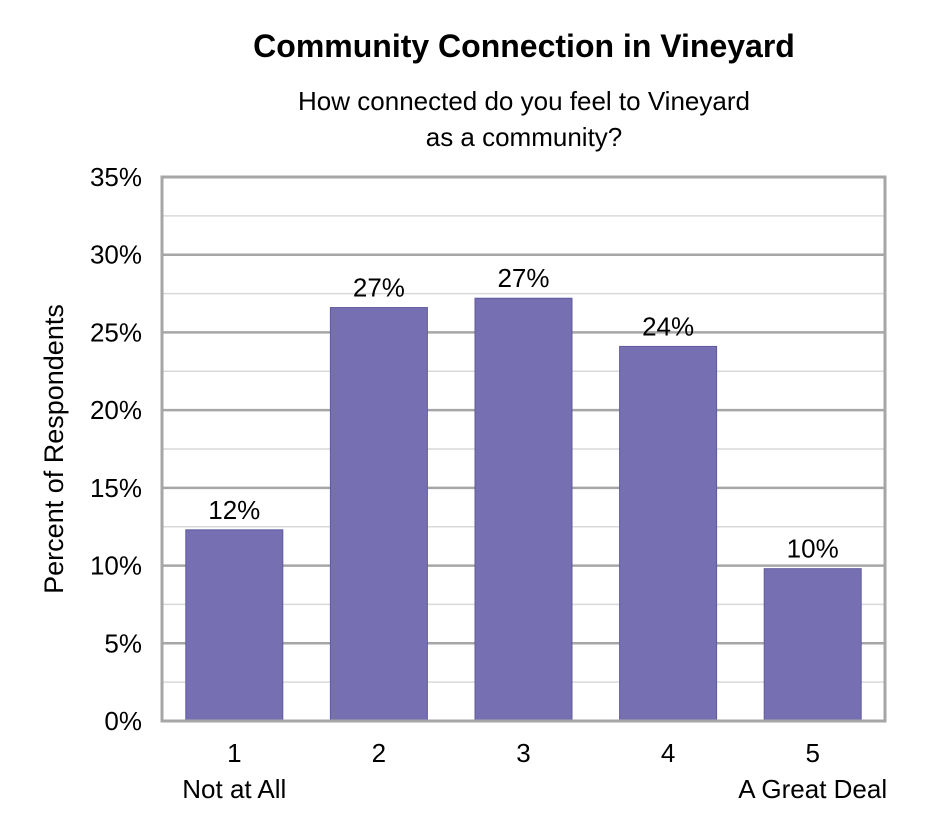  Describe the element at coordinates (523, 753) in the screenshot. I see `x-tick-label-3: 3` at that location.